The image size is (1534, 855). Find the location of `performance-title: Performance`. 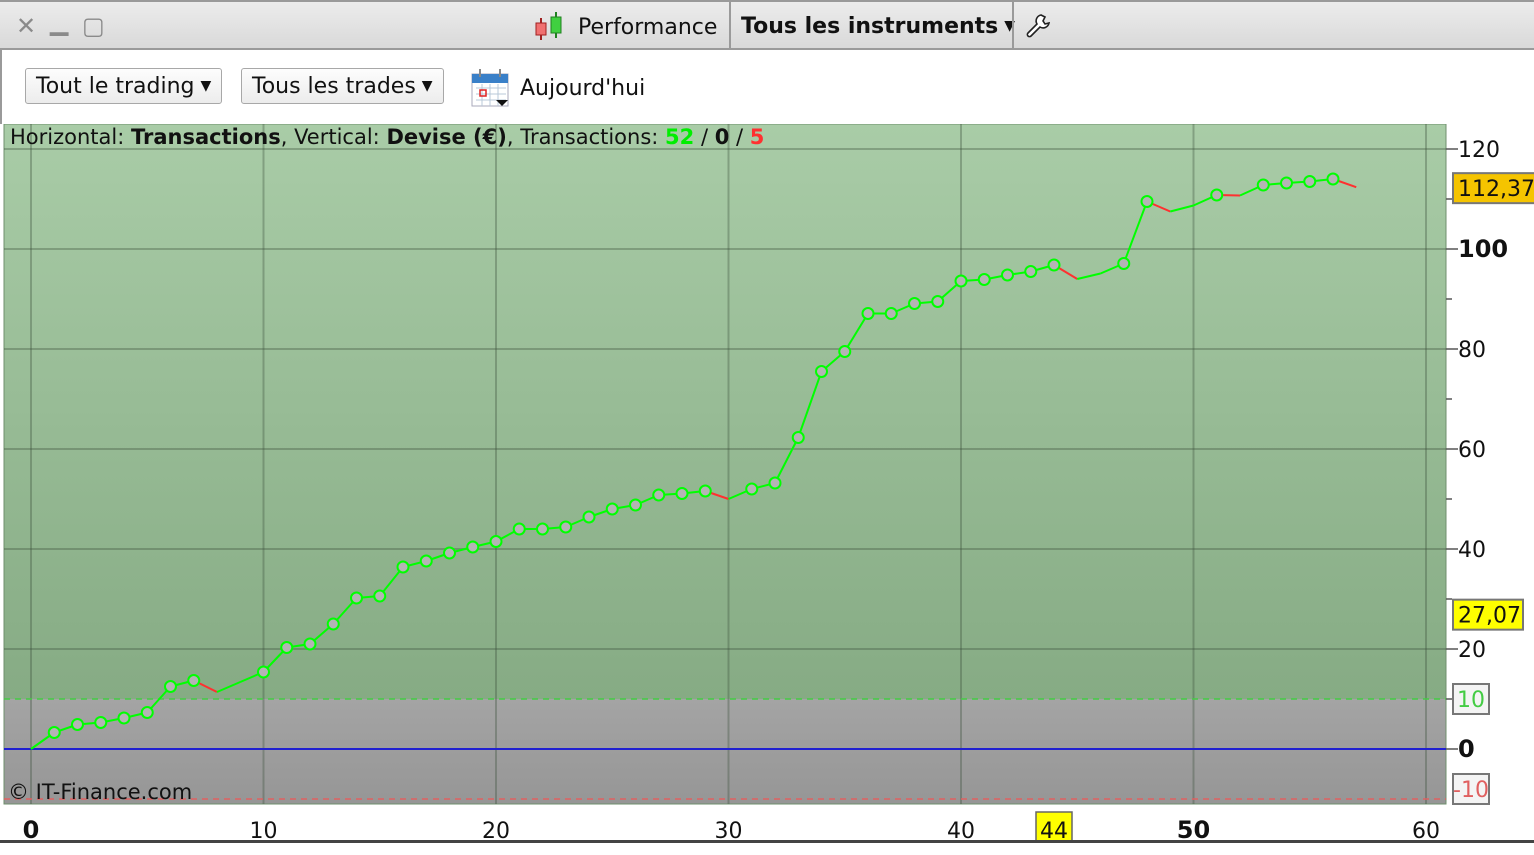

performance-title: Performance is located at coordinates (624, 27).